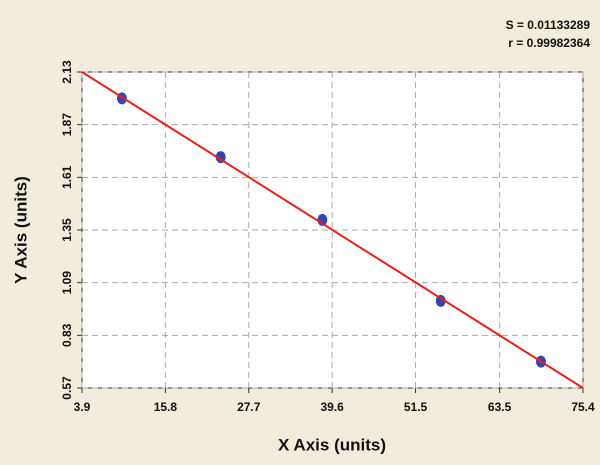 Image resolution: width=600 pixels, height=465 pixels. Describe the element at coordinates (332, 407) in the screenshot. I see `x-tick-label: 39.6` at that location.